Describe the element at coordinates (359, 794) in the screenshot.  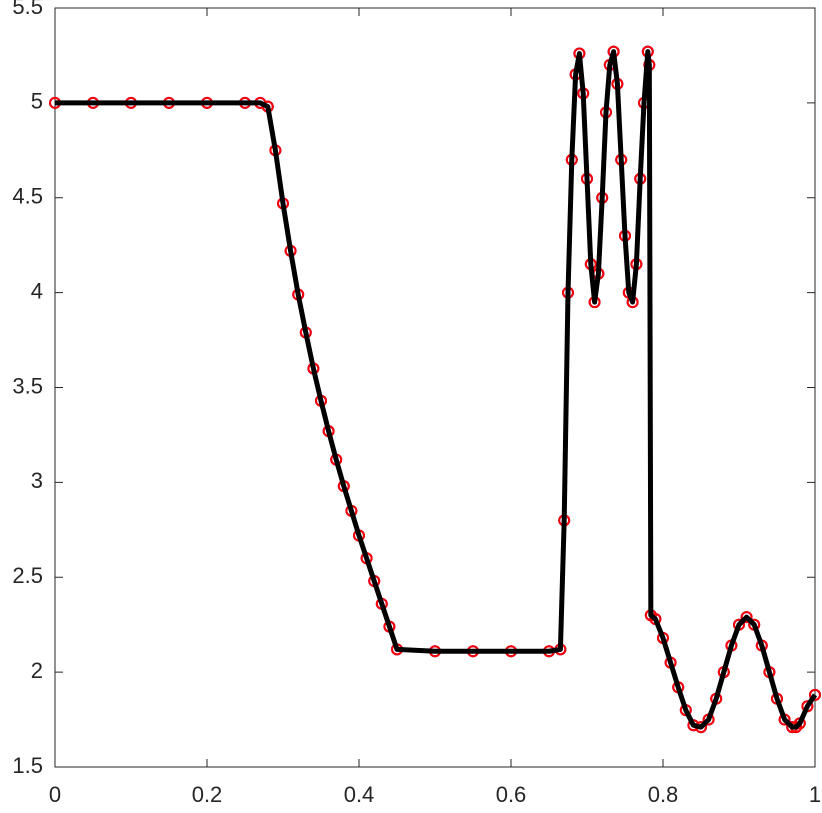
I see `x-tick-label: 0.4` at that location.